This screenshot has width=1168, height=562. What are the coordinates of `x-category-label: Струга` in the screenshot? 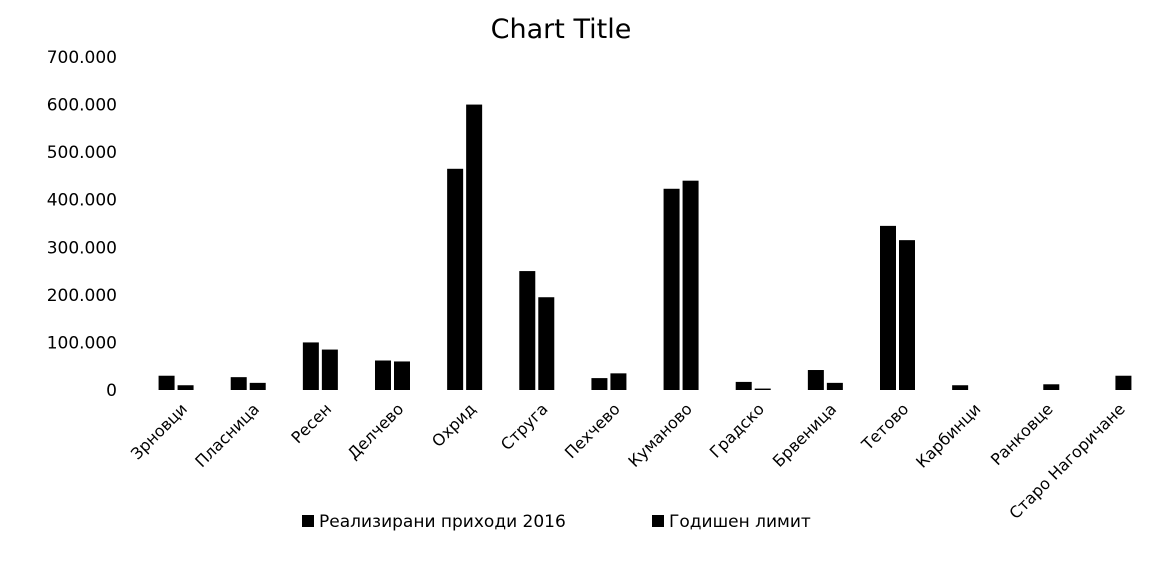 It's located at (524, 426).